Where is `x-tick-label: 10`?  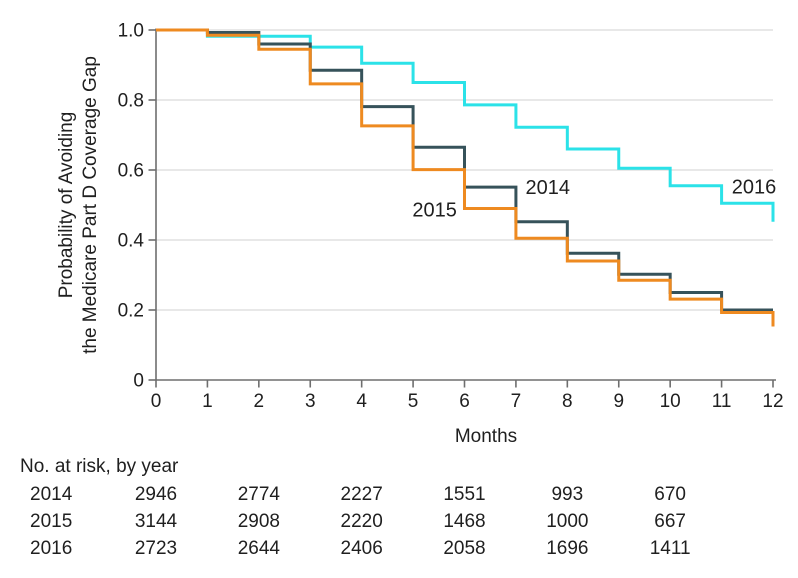
x-tick-label: 10 is located at coordinates (670, 401).